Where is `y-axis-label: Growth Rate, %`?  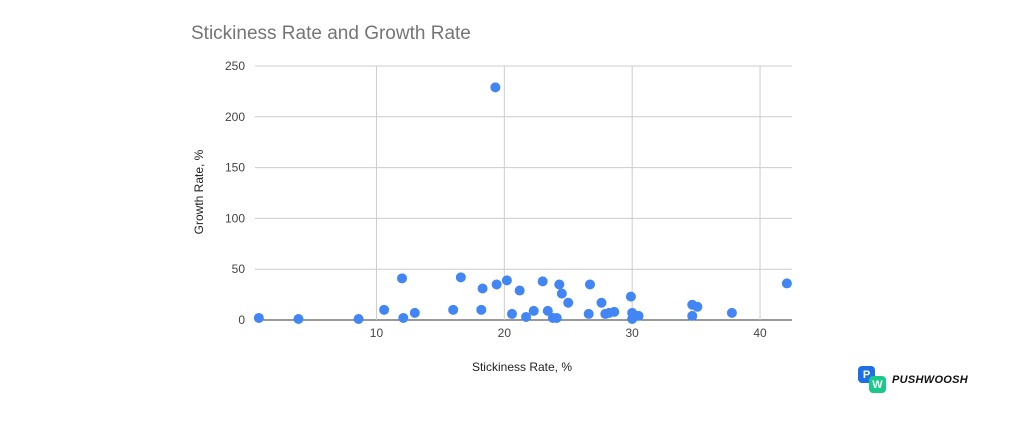 y-axis-label: Growth Rate, % is located at coordinates (199, 191).